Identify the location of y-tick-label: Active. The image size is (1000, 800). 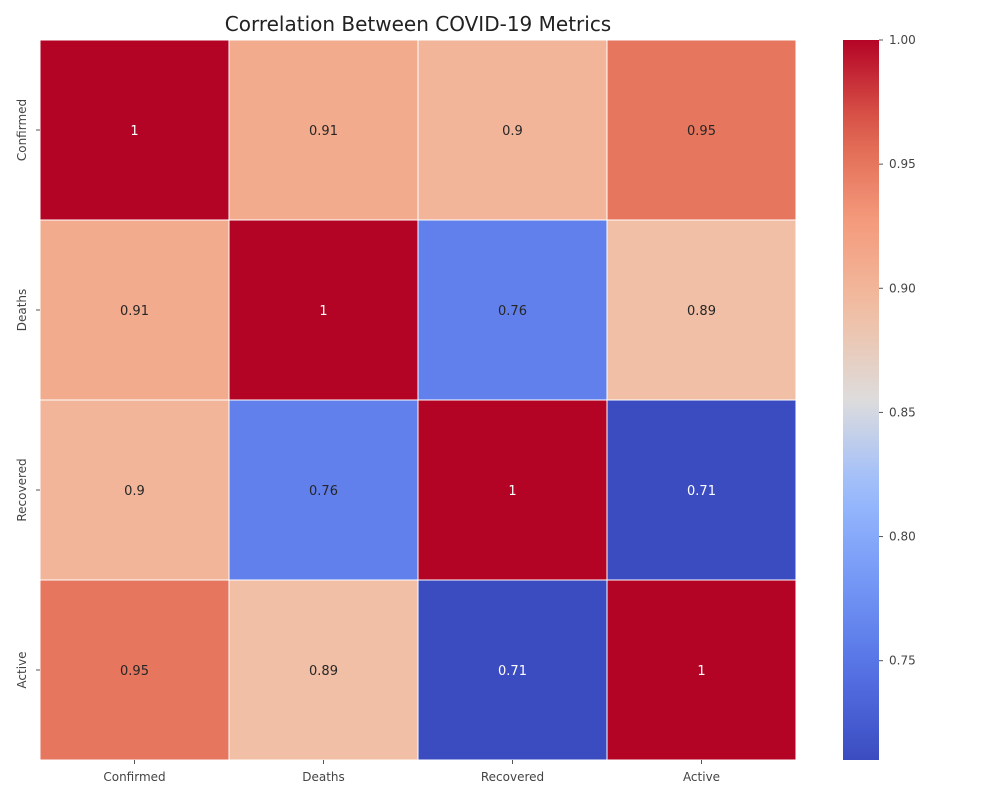
(22, 669).